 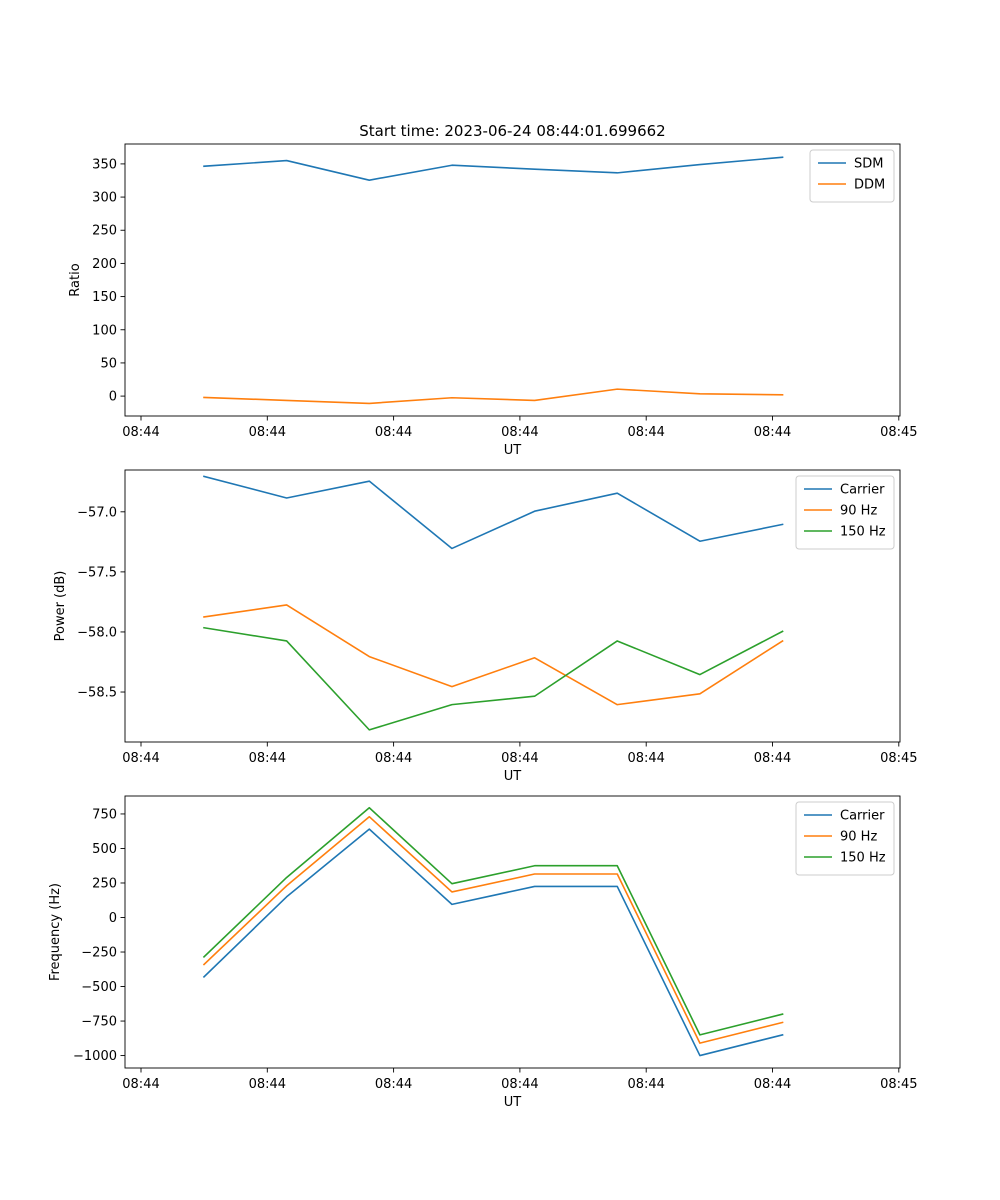 I want to click on y-axis: 0 50 100 150 200 250 300 350, so click(x=108, y=281).